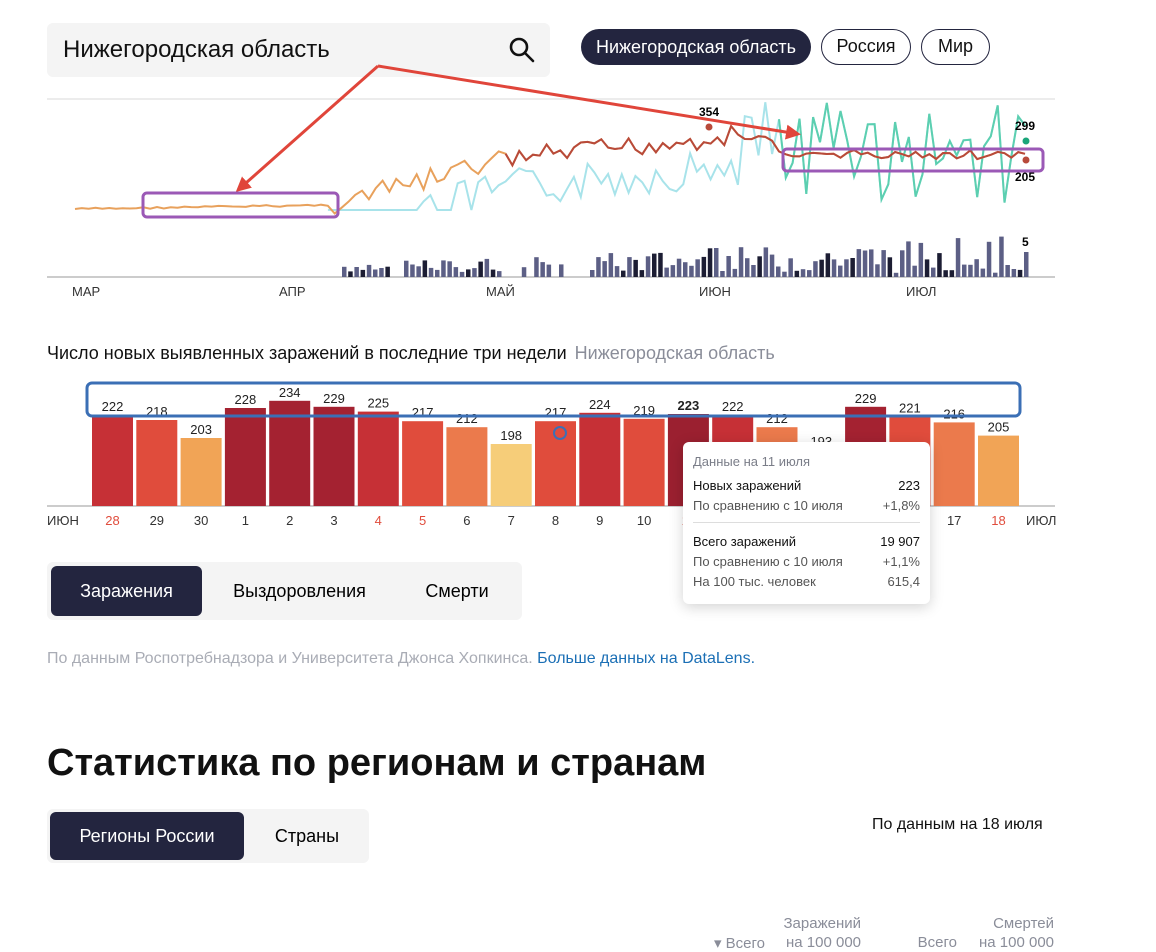 This screenshot has width=1156, height=952. I want to click on datalens-link: Больше данных на DataLens., so click(646, 658).